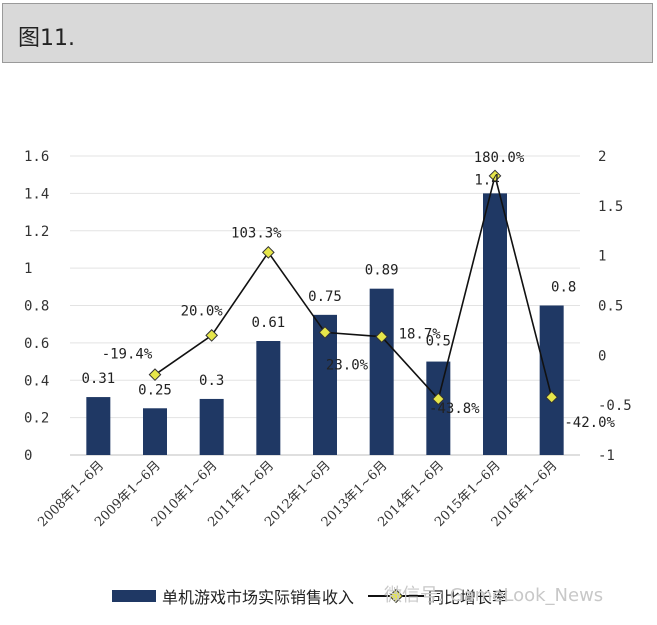 This screenshot has width=657, height=625. What do you see at coordinates (36, 381) in the screenshot?
I see `y-left-tick-label: 0.4` at bounding box center [36, 381].